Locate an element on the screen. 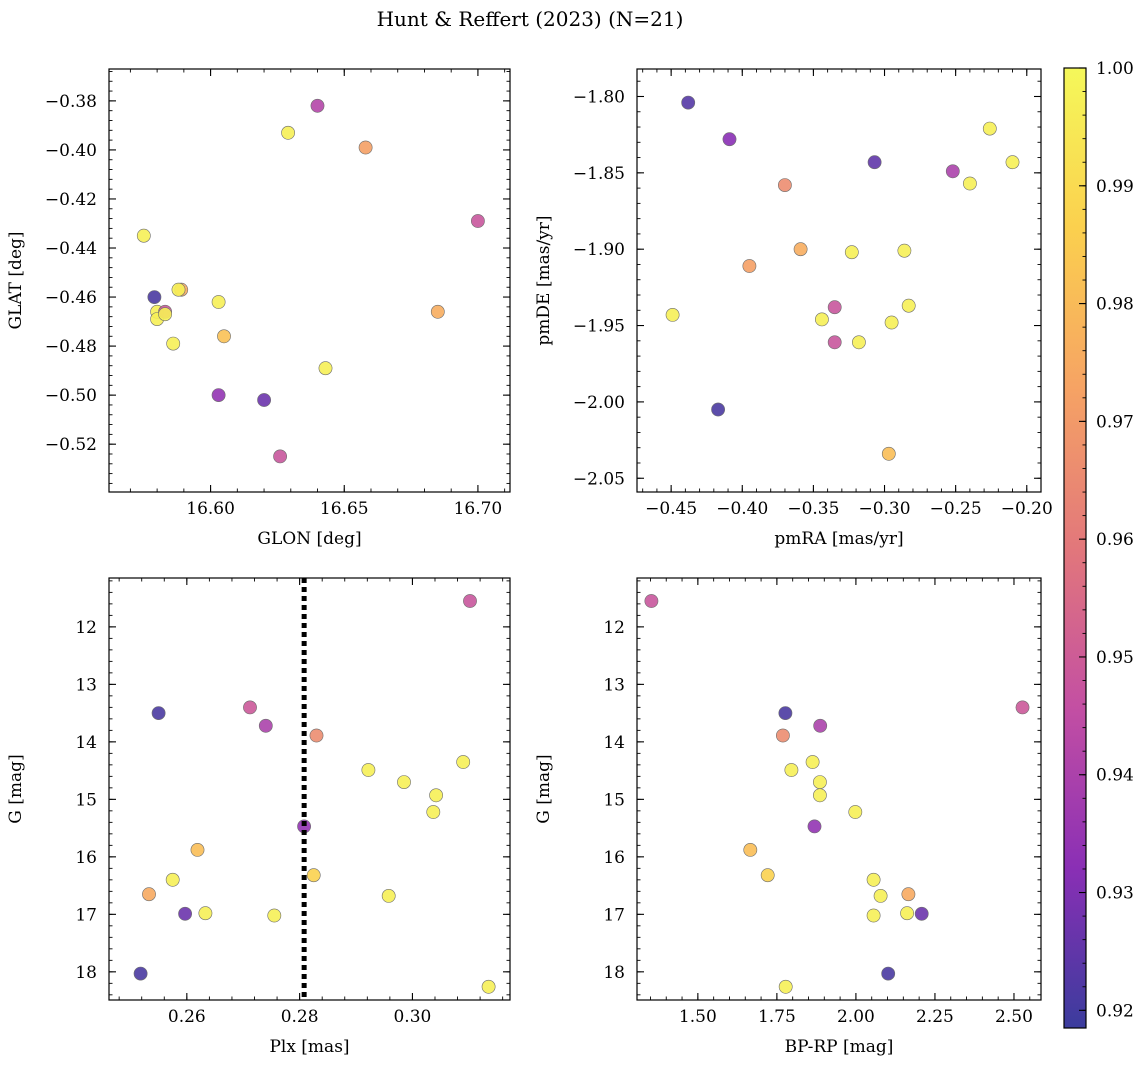 This screenshot has height=1068, width=1148. colorbar-tick-label: 0.93 is located at coordinates (1115, 894).